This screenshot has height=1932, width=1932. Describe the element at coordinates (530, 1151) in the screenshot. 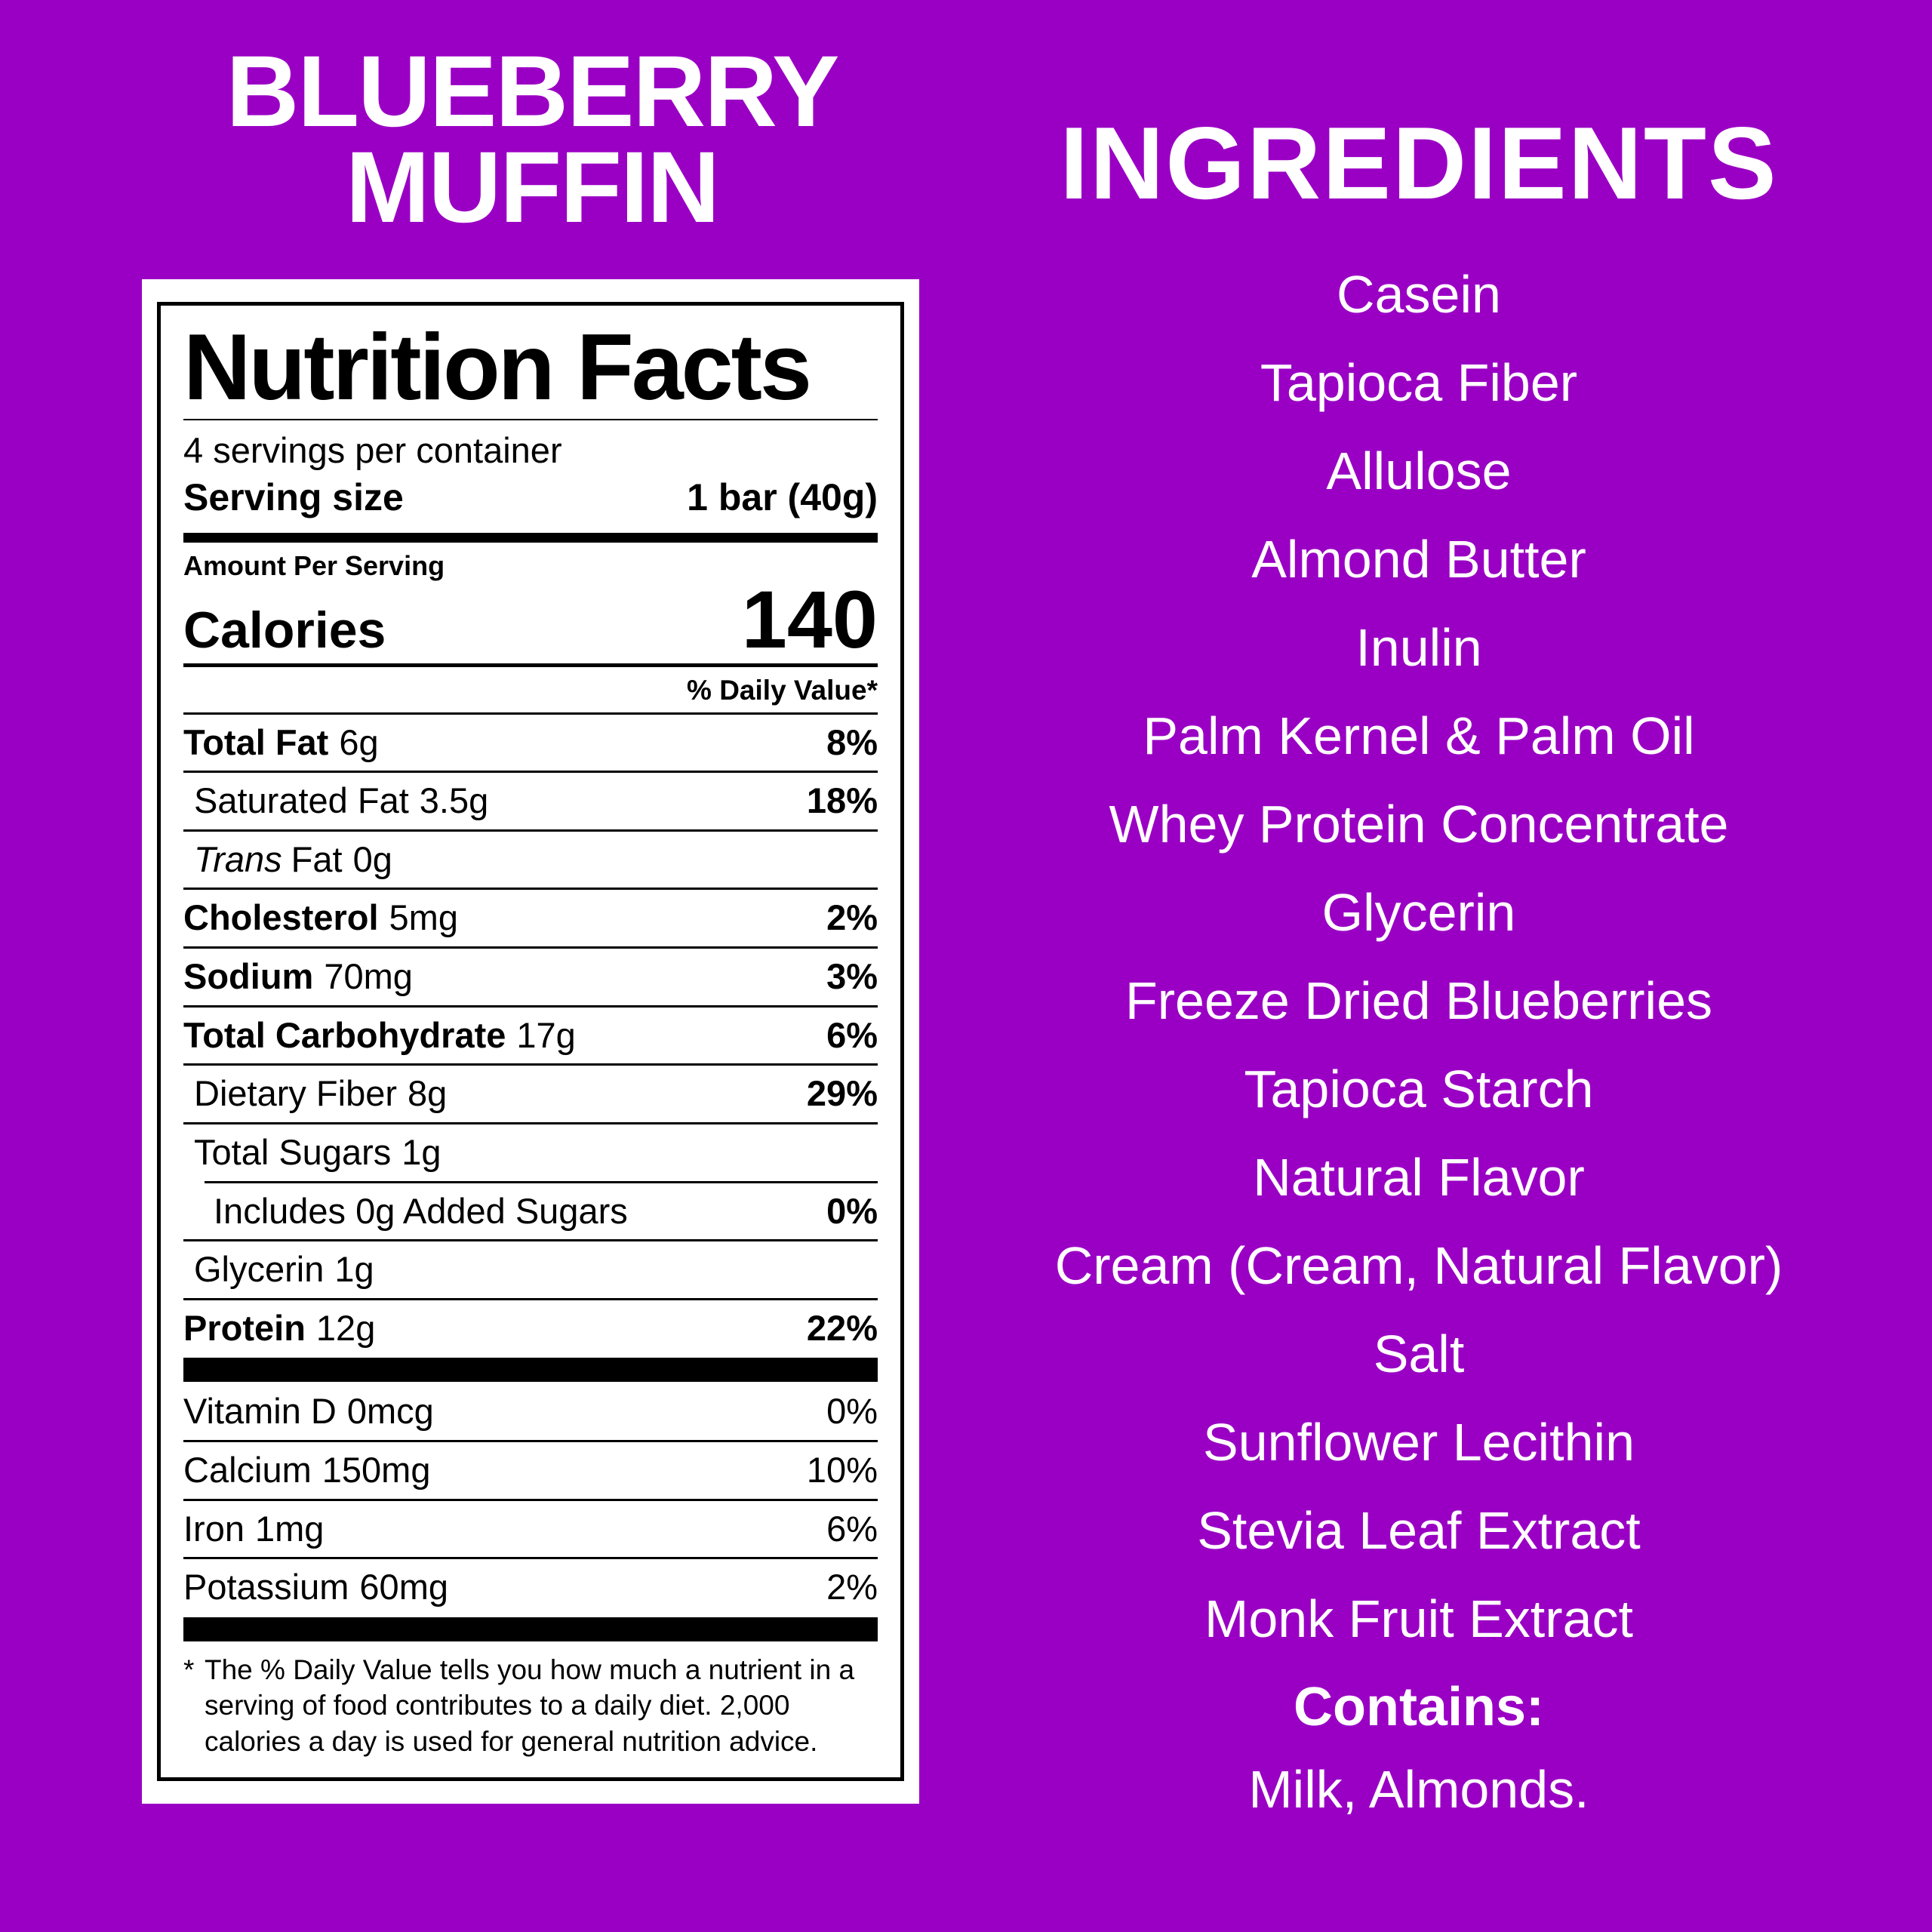

I see `nutrient-row: Total Sugars 1g` at that location.